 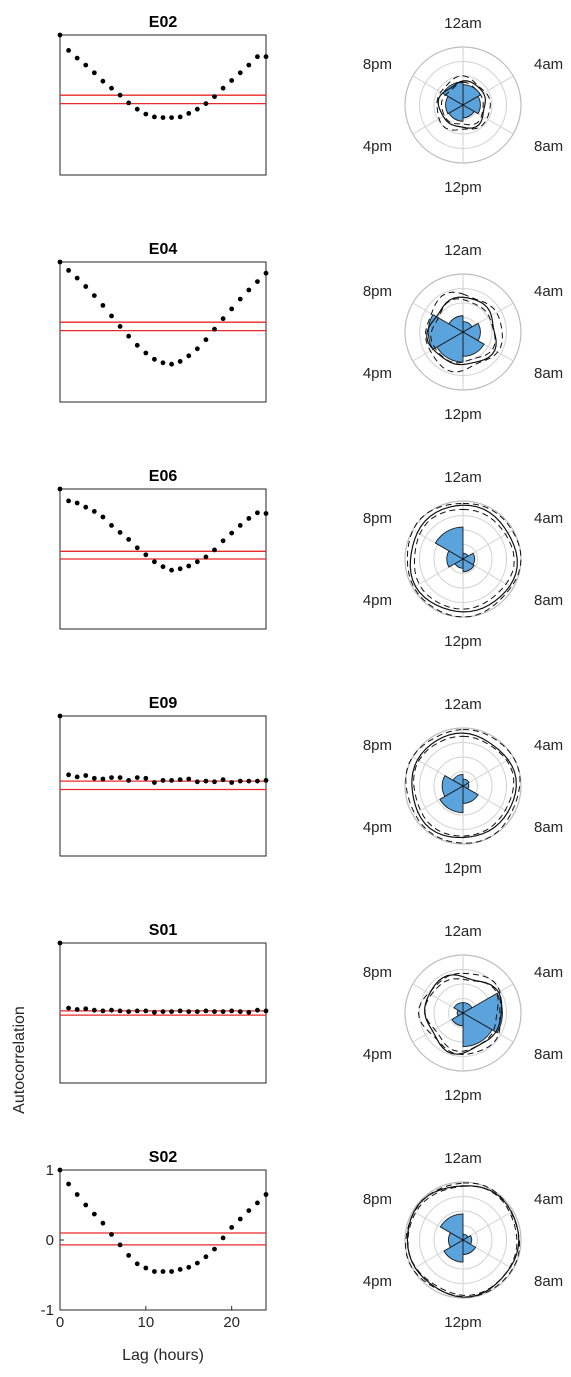 I want to click on panel-e06: E06 12am 4am 8am 12pm 4pm 8pm, so click(x=310, y=559).